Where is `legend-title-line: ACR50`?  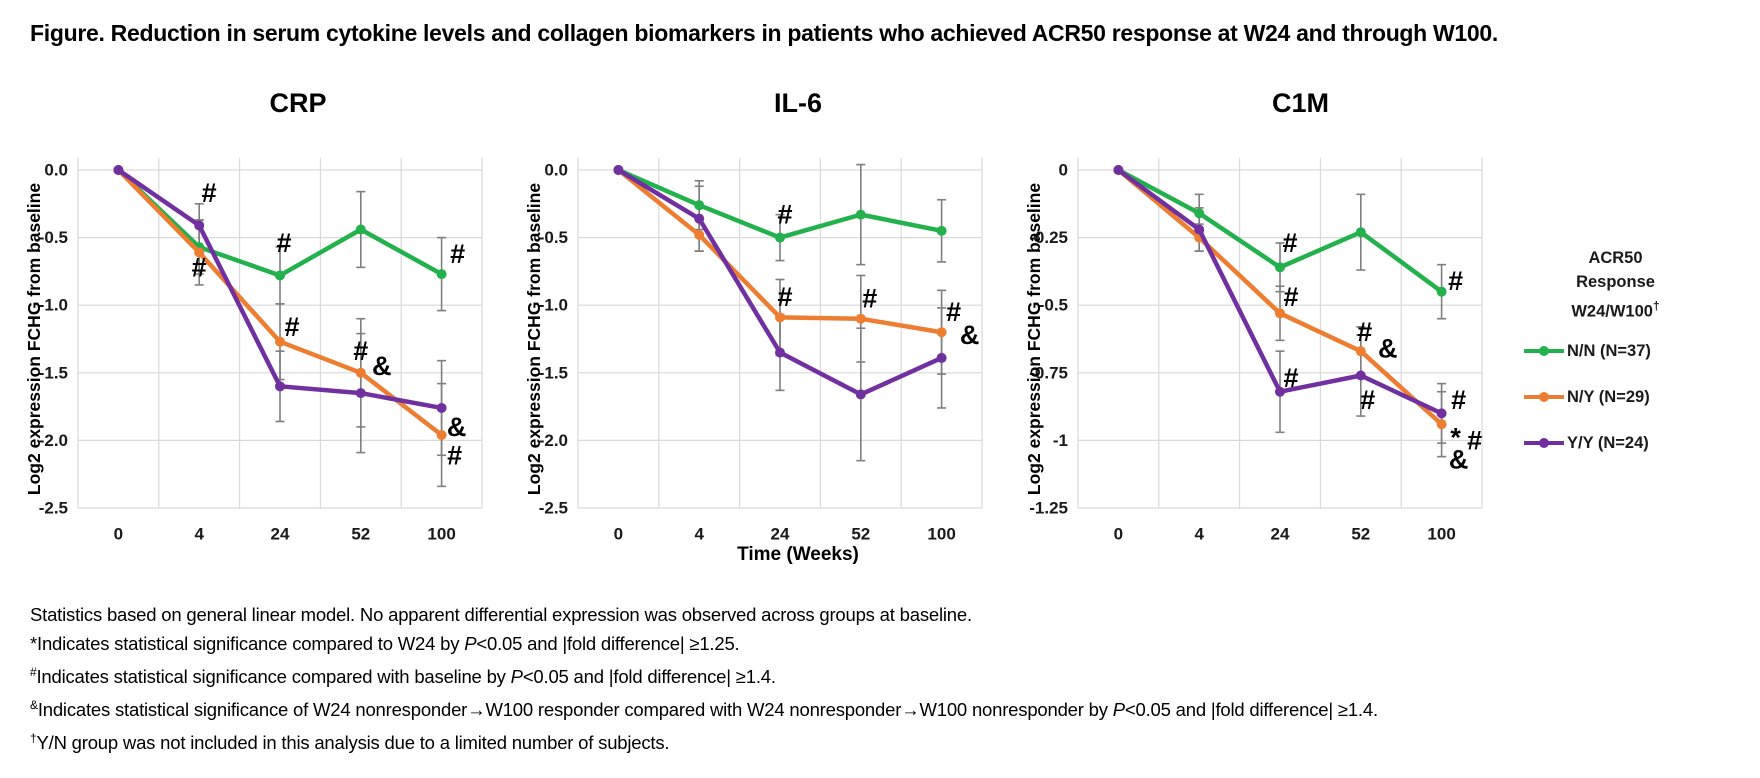 legend-title-line: ACR50 is located at coordinates (1615, 258).